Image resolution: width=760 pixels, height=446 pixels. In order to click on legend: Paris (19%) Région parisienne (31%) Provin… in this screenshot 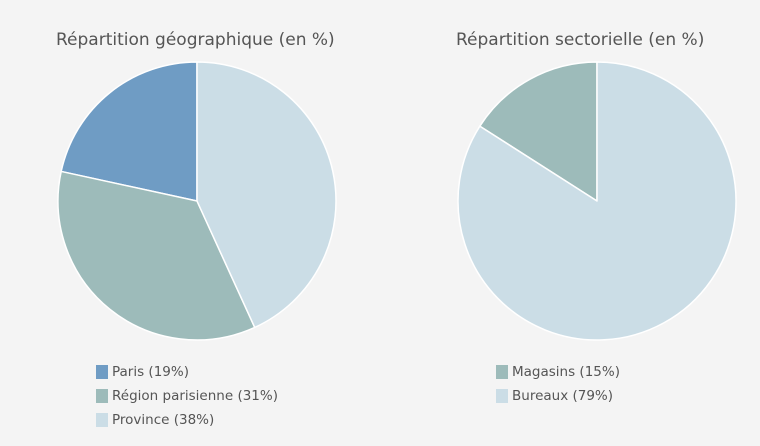, I will do `click(187, 396)`.